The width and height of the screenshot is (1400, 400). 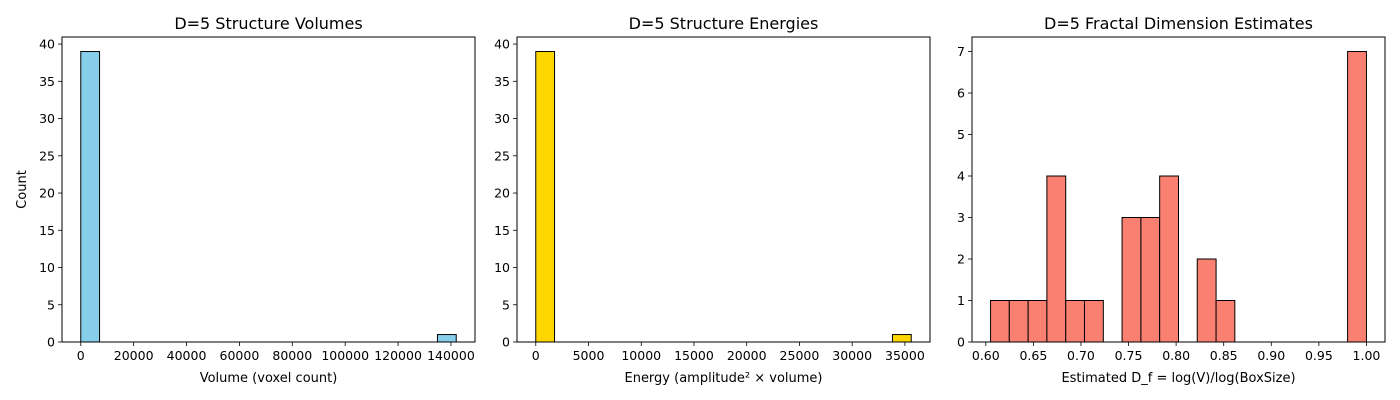 I want to click on x-tick-label: 100000, so click(x=345, y=355).